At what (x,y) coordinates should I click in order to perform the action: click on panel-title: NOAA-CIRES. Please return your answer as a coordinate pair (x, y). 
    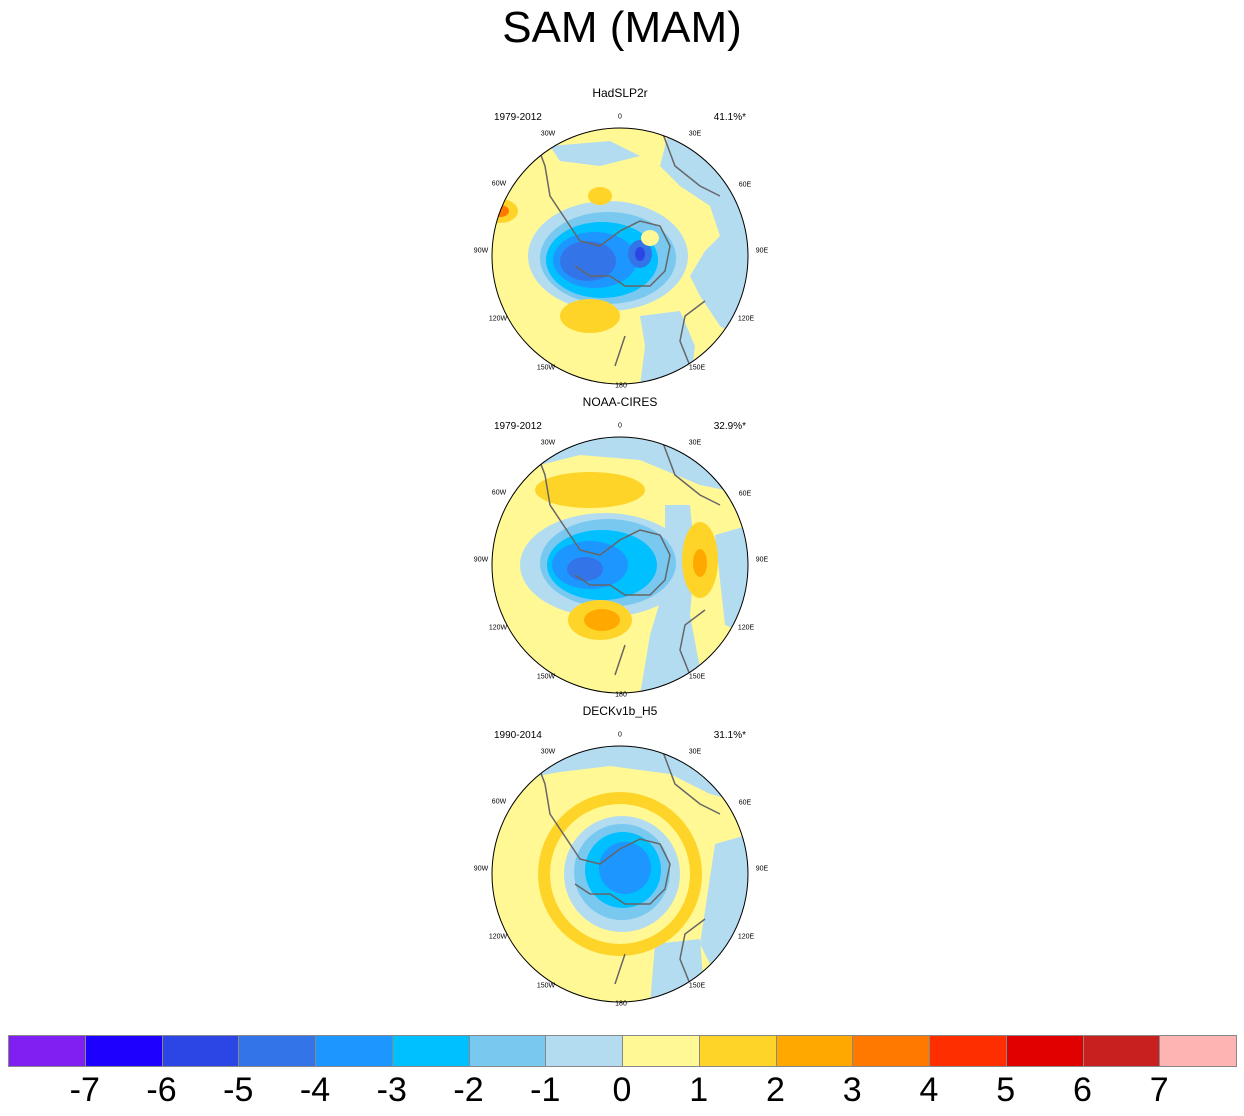
    Looking at the image, I should click on (620, 402).